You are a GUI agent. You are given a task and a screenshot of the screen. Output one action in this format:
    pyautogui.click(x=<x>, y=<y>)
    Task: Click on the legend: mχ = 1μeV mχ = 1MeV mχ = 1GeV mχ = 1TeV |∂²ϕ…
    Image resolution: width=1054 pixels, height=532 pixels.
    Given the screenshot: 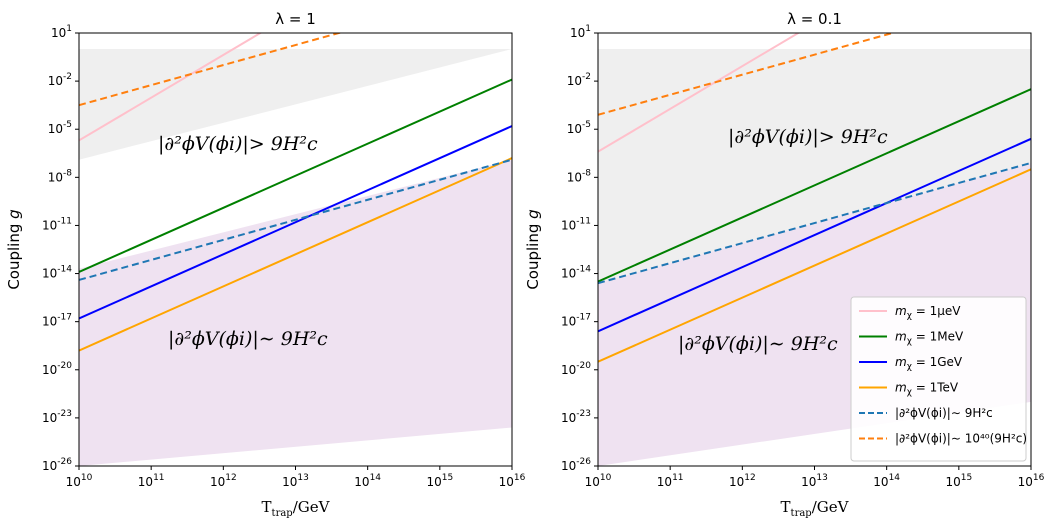 What is the action you would take?
    pyautogui.click(x=938, y=379)
    